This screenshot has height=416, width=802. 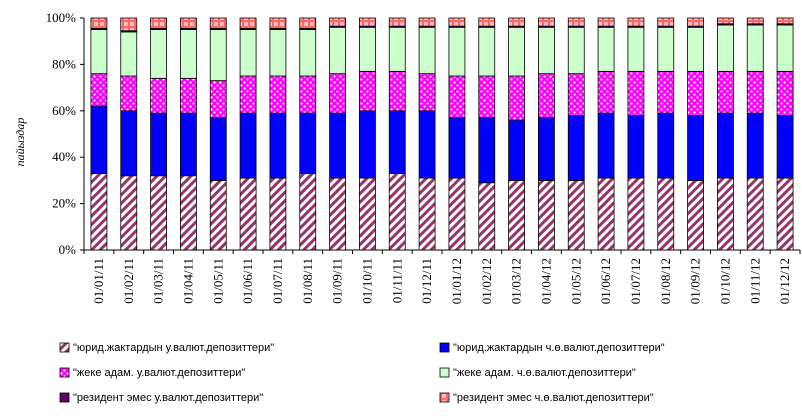 What do you see at coordinates (575, 281) in the screenshot?
I see `x-tick-label: 01/05/12` at bounding box center [575, 281].